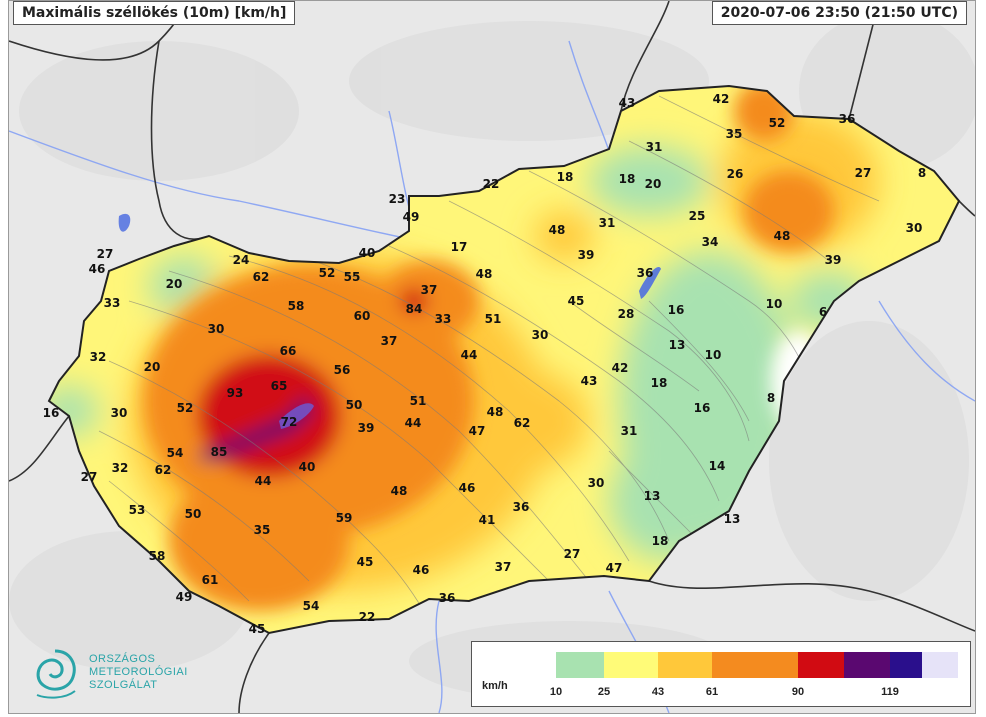 The width and height of the screenshot is (986, 717). What do you see at coordinates (717, 466) in the screenshot?
I see `station-value: 14` at bounding box center [717, 466].